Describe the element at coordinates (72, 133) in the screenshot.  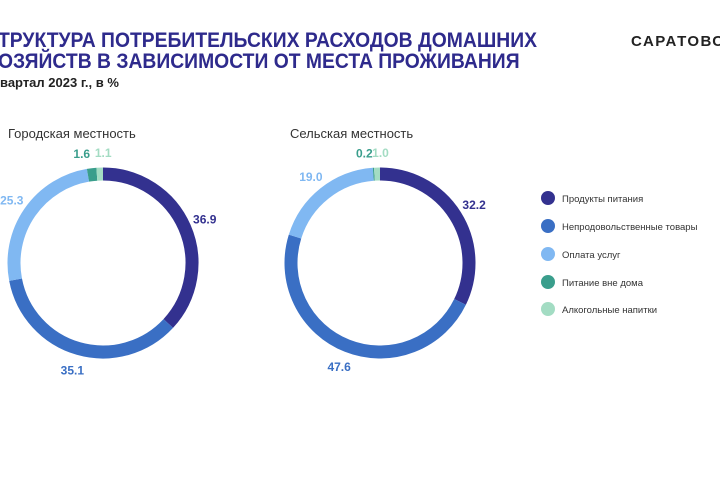
I see `donut-title: Городская местность` at that location.